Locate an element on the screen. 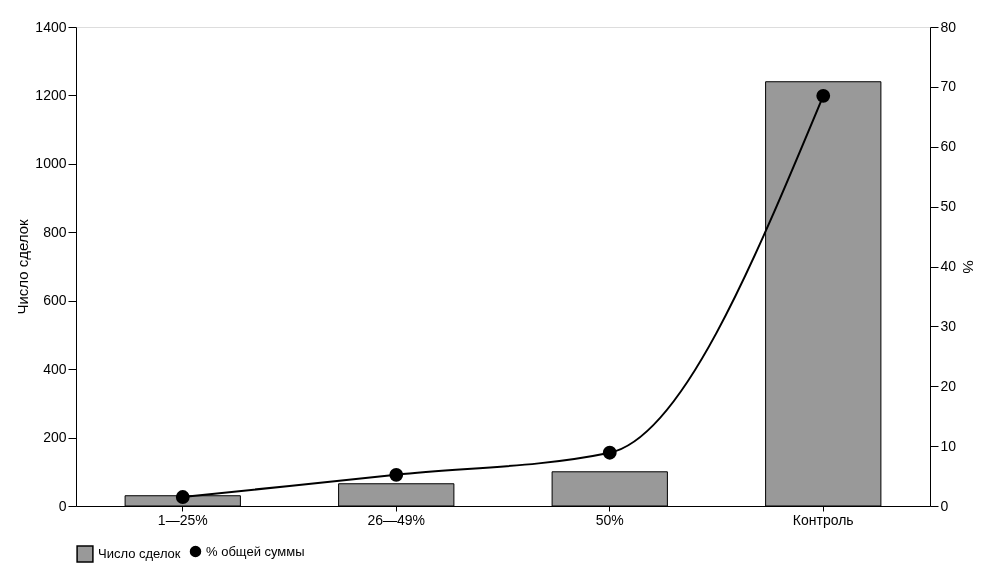  x-tick-label: Контроль is located at coordinates (823, 519).